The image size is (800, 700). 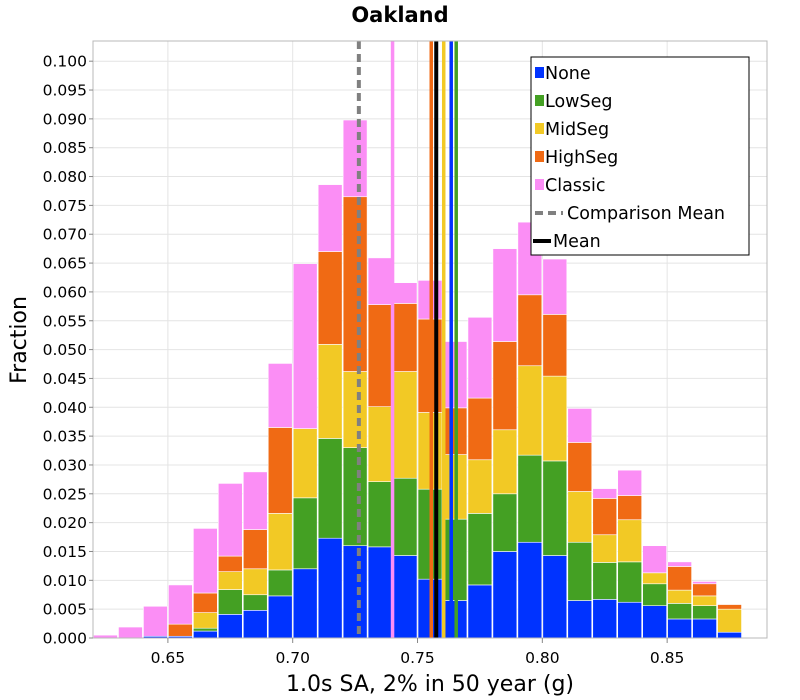 I want to click on legend-label: Classic, so click(x=575, y=186).